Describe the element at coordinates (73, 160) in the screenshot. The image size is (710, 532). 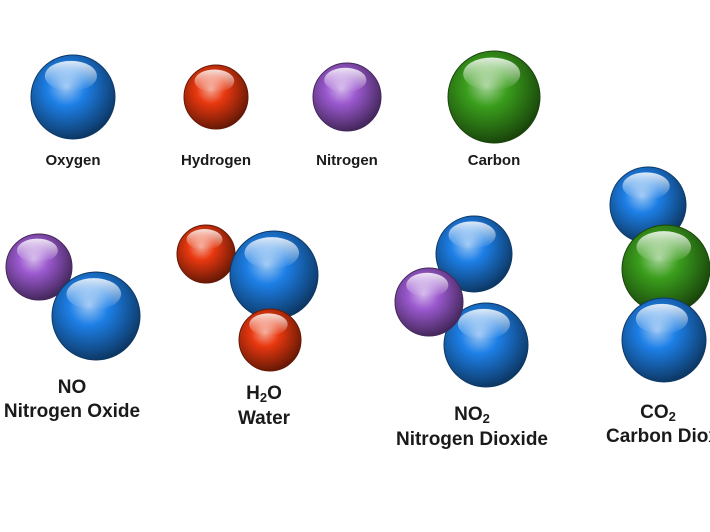
I see `legend-label-oxygen: Oxygen` at that location.